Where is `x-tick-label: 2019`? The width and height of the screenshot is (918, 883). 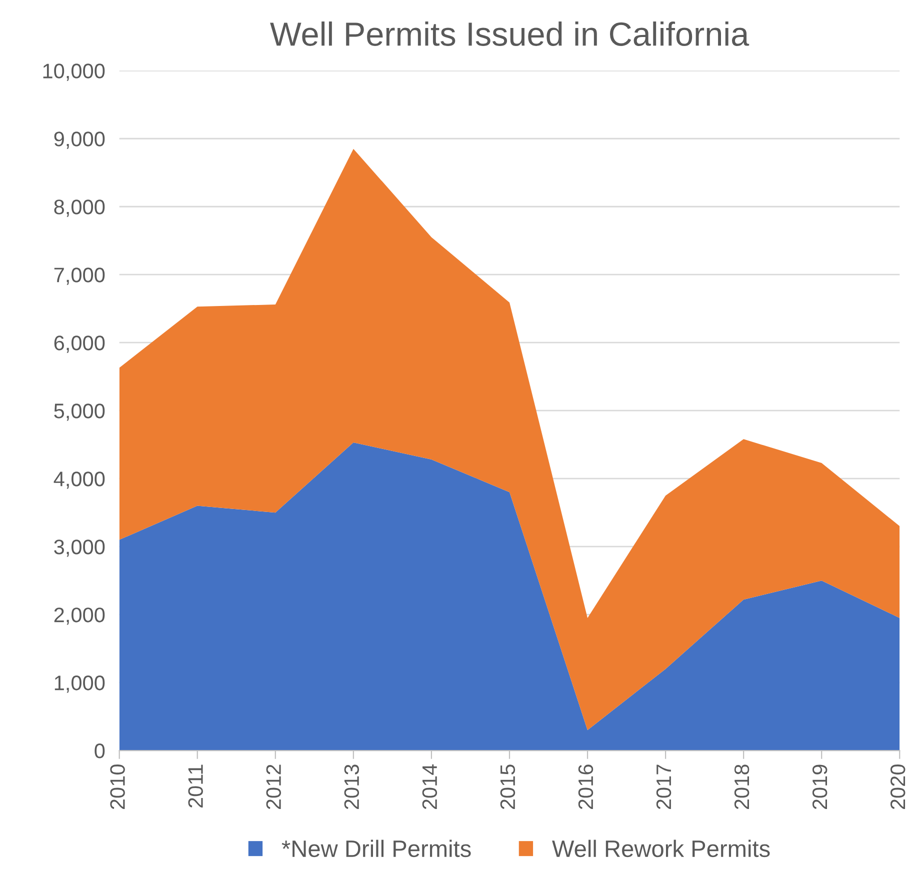 x-tick-label: 2019 is located at coordinates (820, 787).